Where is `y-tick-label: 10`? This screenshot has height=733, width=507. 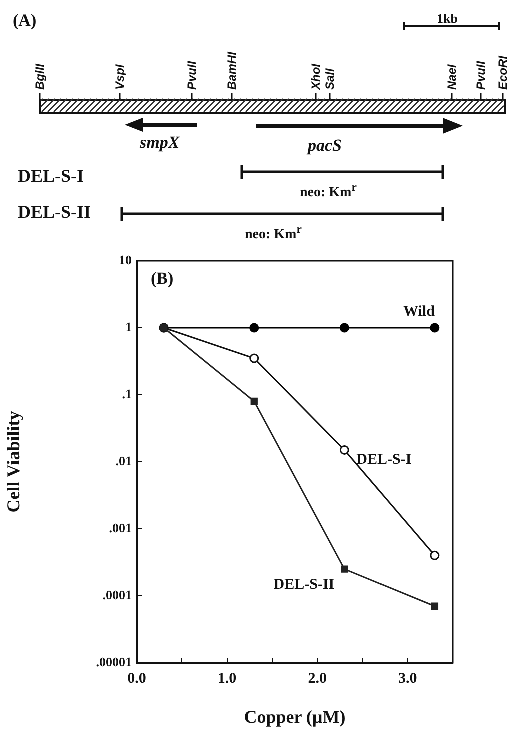 y-tick-label: 10 is located at coordinates (125, 260).